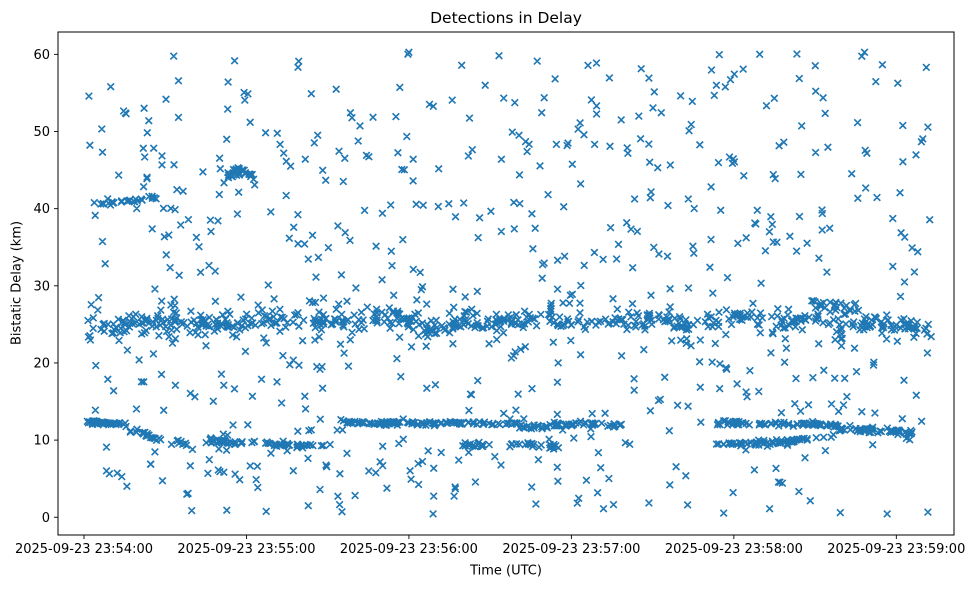 Image resolution: width=980 pixels, height=590 pixels. What do you see at coordinates (517, 486) in the screenshot?
I see `series-background-lower` at bounding box center [517, 486].